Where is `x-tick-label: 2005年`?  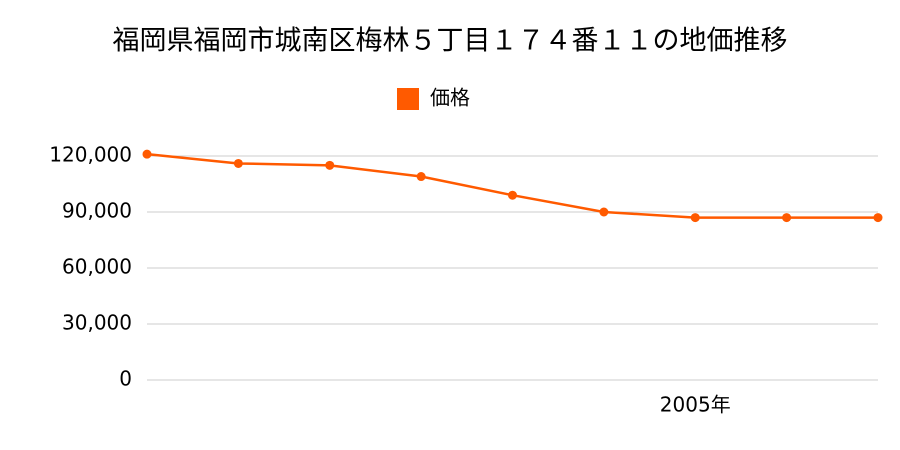 x-tick-label: 2005年 is located at coordinates (695, 405).